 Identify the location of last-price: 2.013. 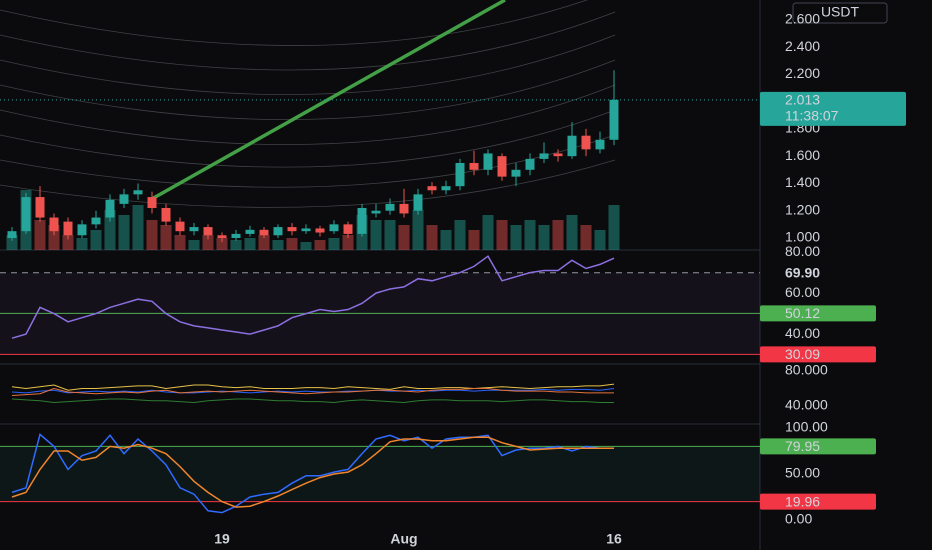
(802, 100).